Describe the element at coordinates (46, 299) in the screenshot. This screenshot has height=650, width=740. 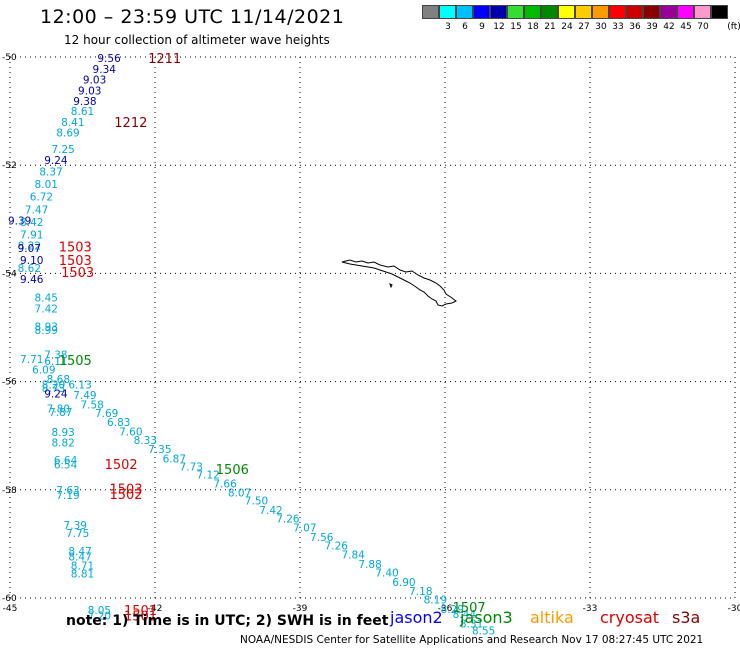
I see `wave-height-label: 8.45` at that location.